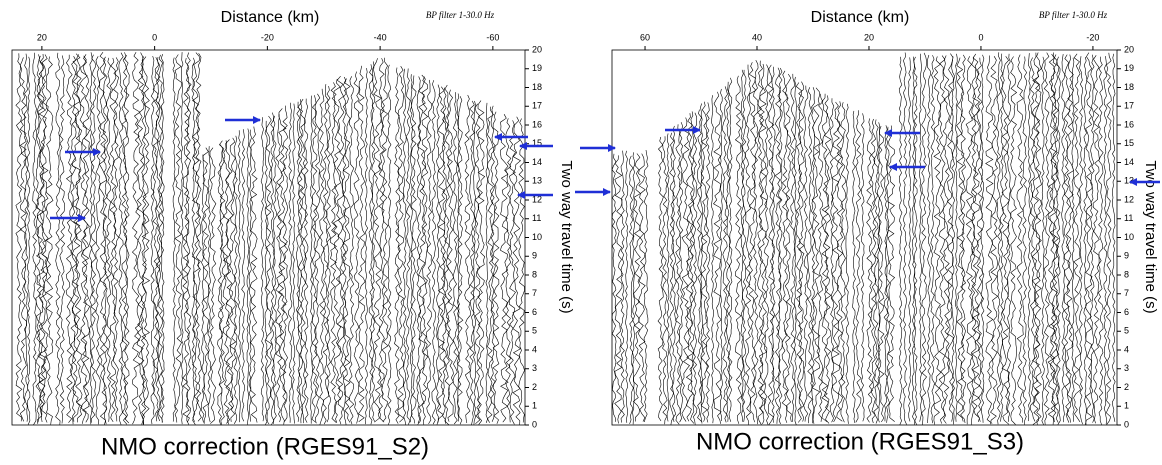 This screenshot has height=465, width=1162. Describe the element at coordinates (380, 37) in the screenshot. I see `x-tick-label: -40` at that location.